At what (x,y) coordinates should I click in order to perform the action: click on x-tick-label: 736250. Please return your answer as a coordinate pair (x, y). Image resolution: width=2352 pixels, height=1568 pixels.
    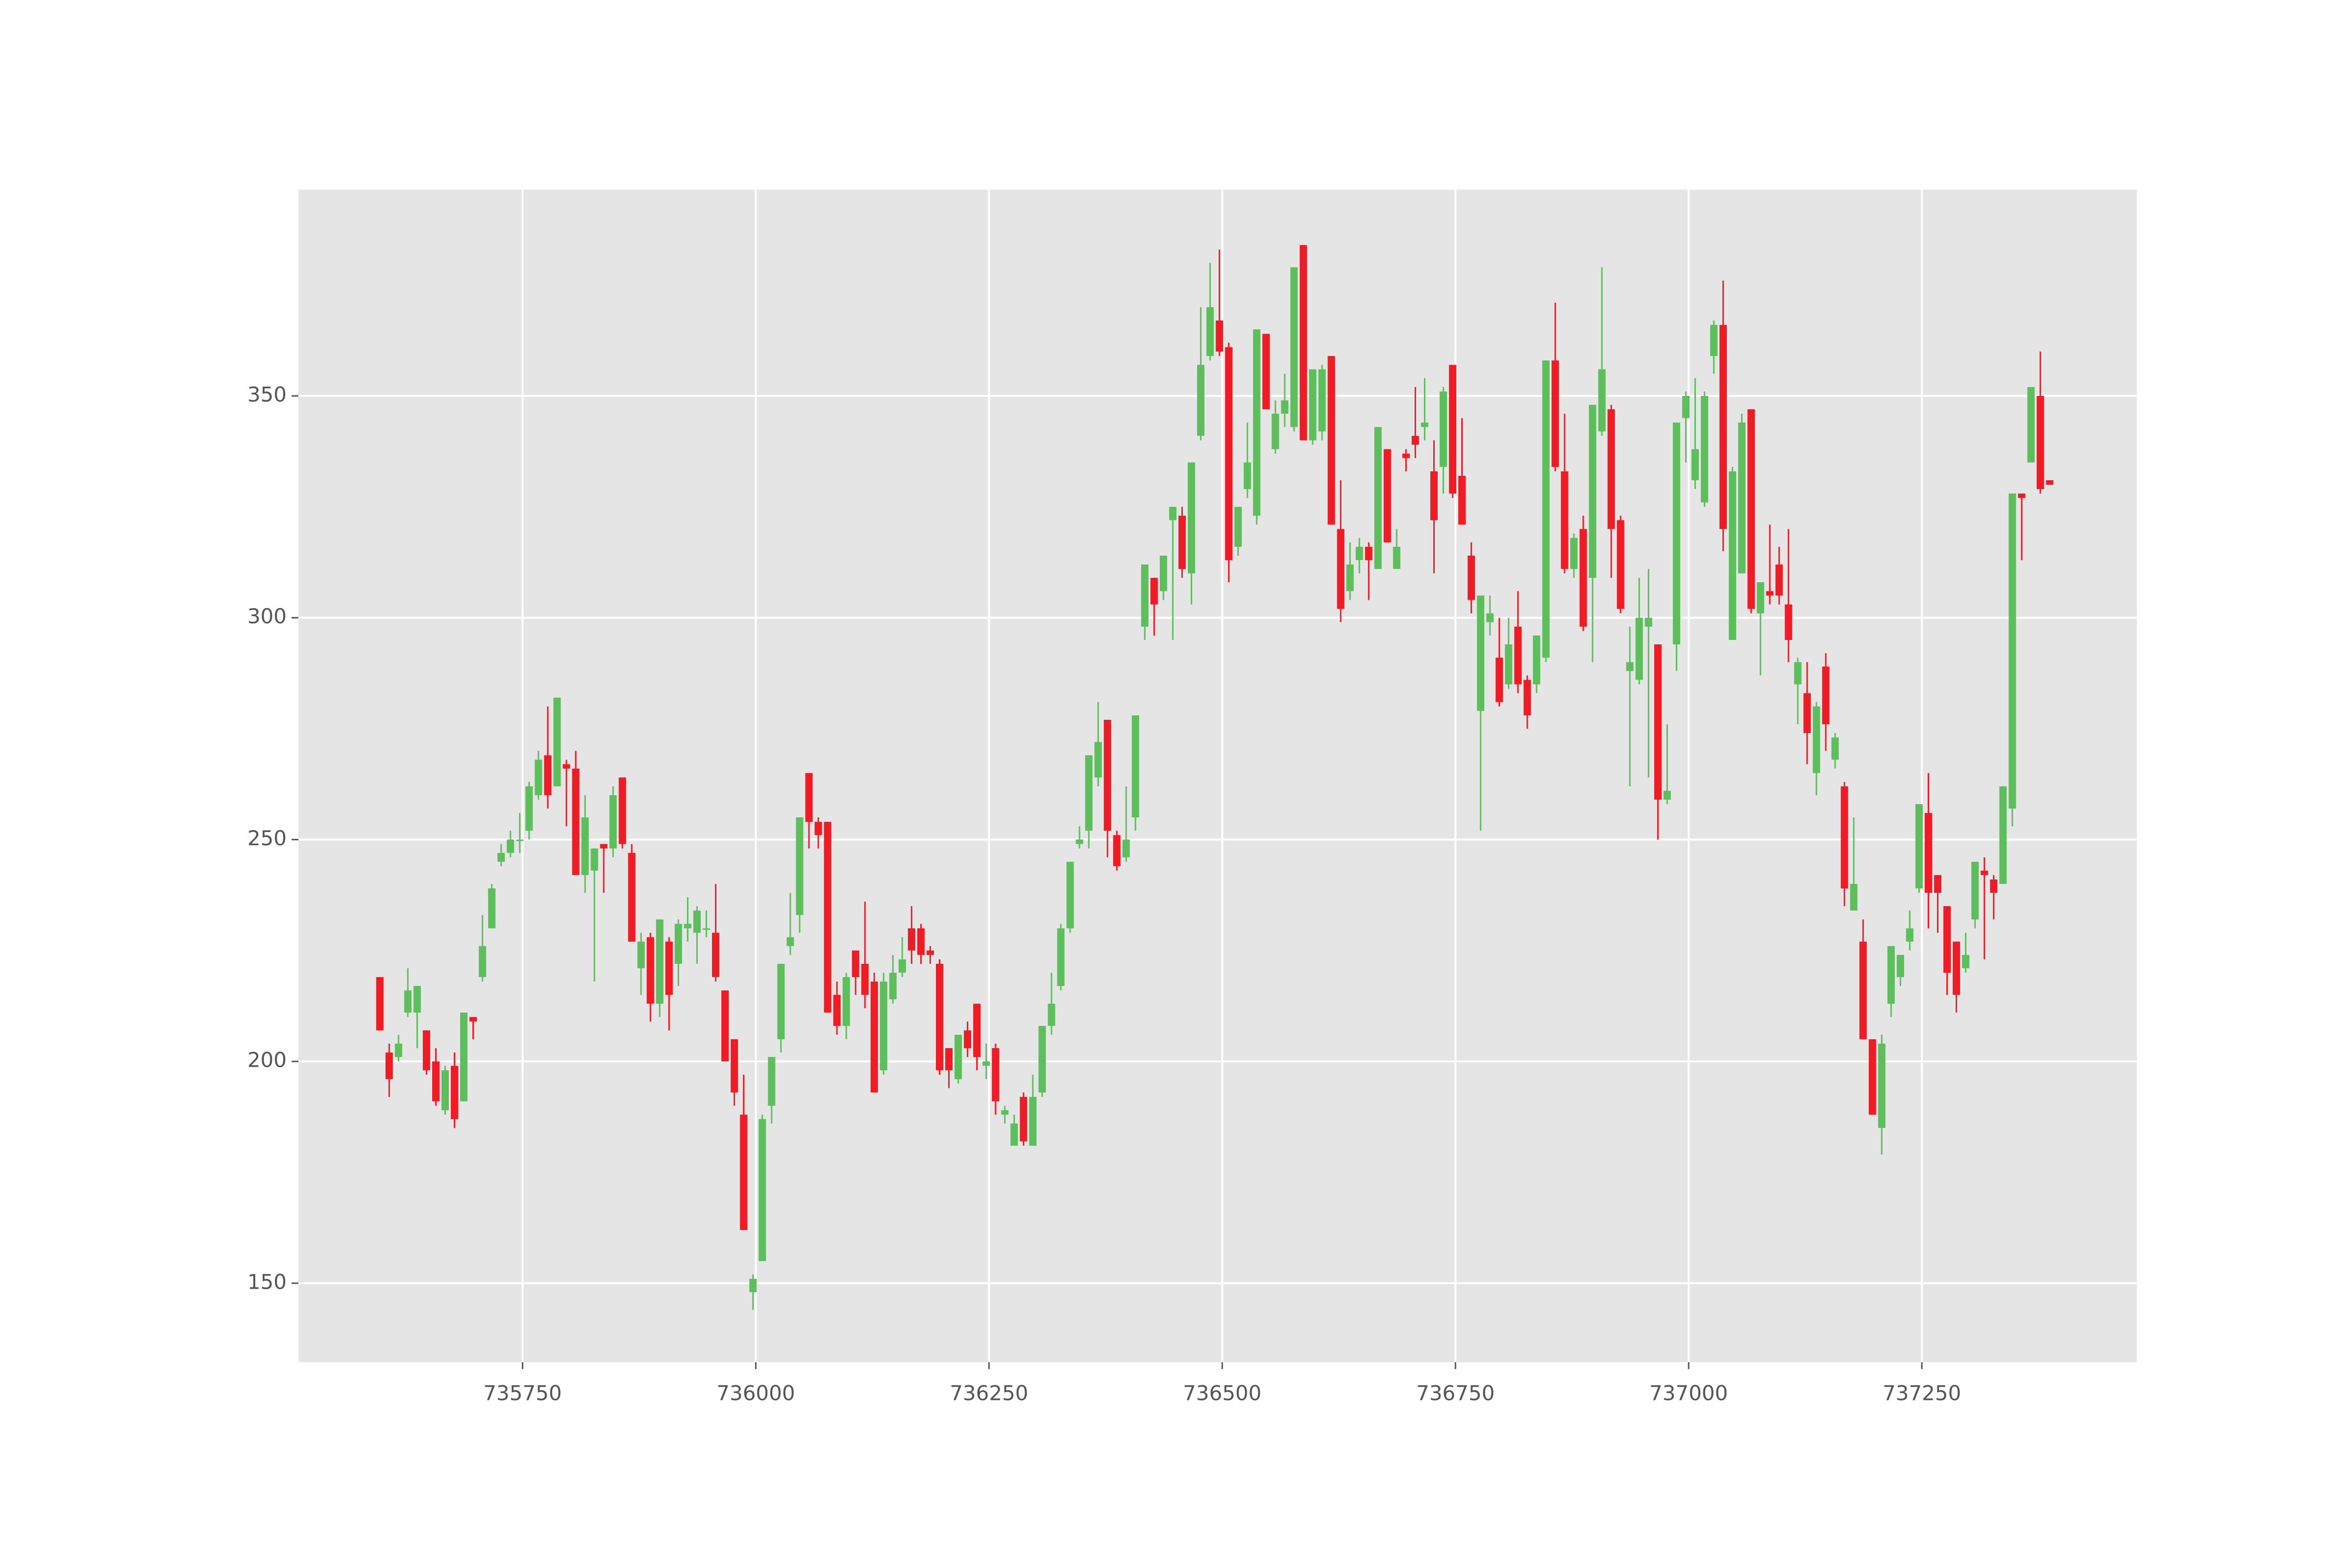
    Looking at the image, I should click on (989, 1393).